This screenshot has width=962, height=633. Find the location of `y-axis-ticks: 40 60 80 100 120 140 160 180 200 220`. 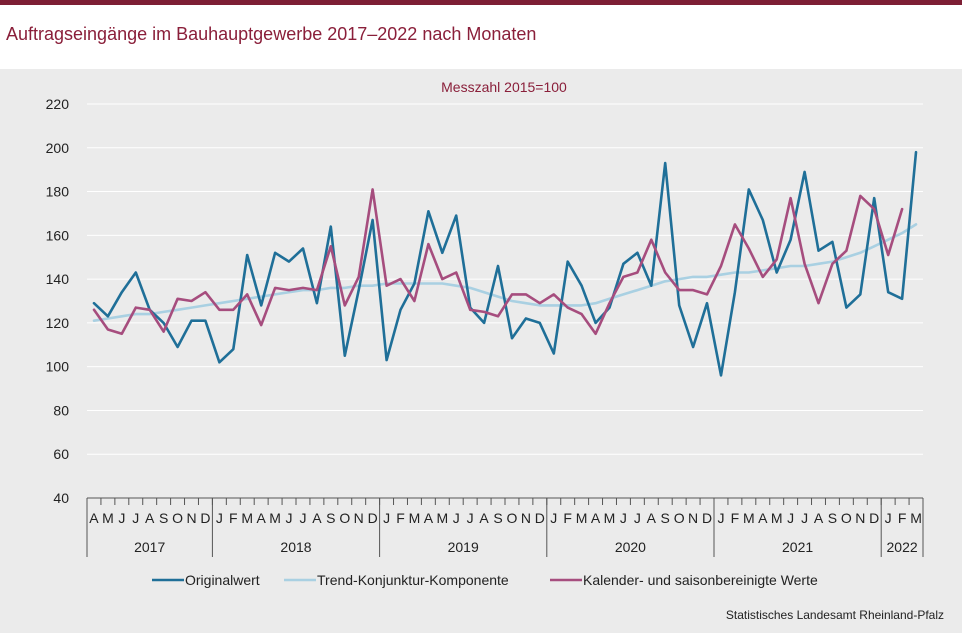

y-axis-ticks: 40 60 80 100 120 140 160 180 200 220 is located at coordinates (58, 301).